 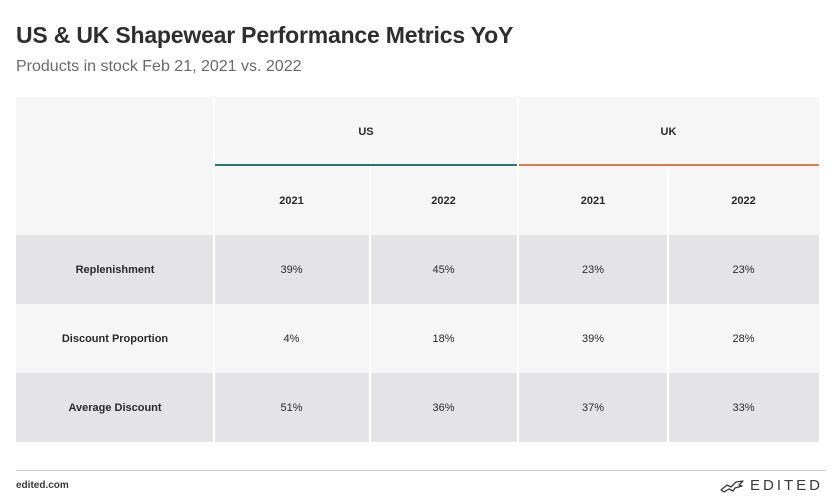 What do you see at coordinates (743, 200) in the screenshot?
I see `year-header-uk-2022: 2022` at bounding box center [743, 200].